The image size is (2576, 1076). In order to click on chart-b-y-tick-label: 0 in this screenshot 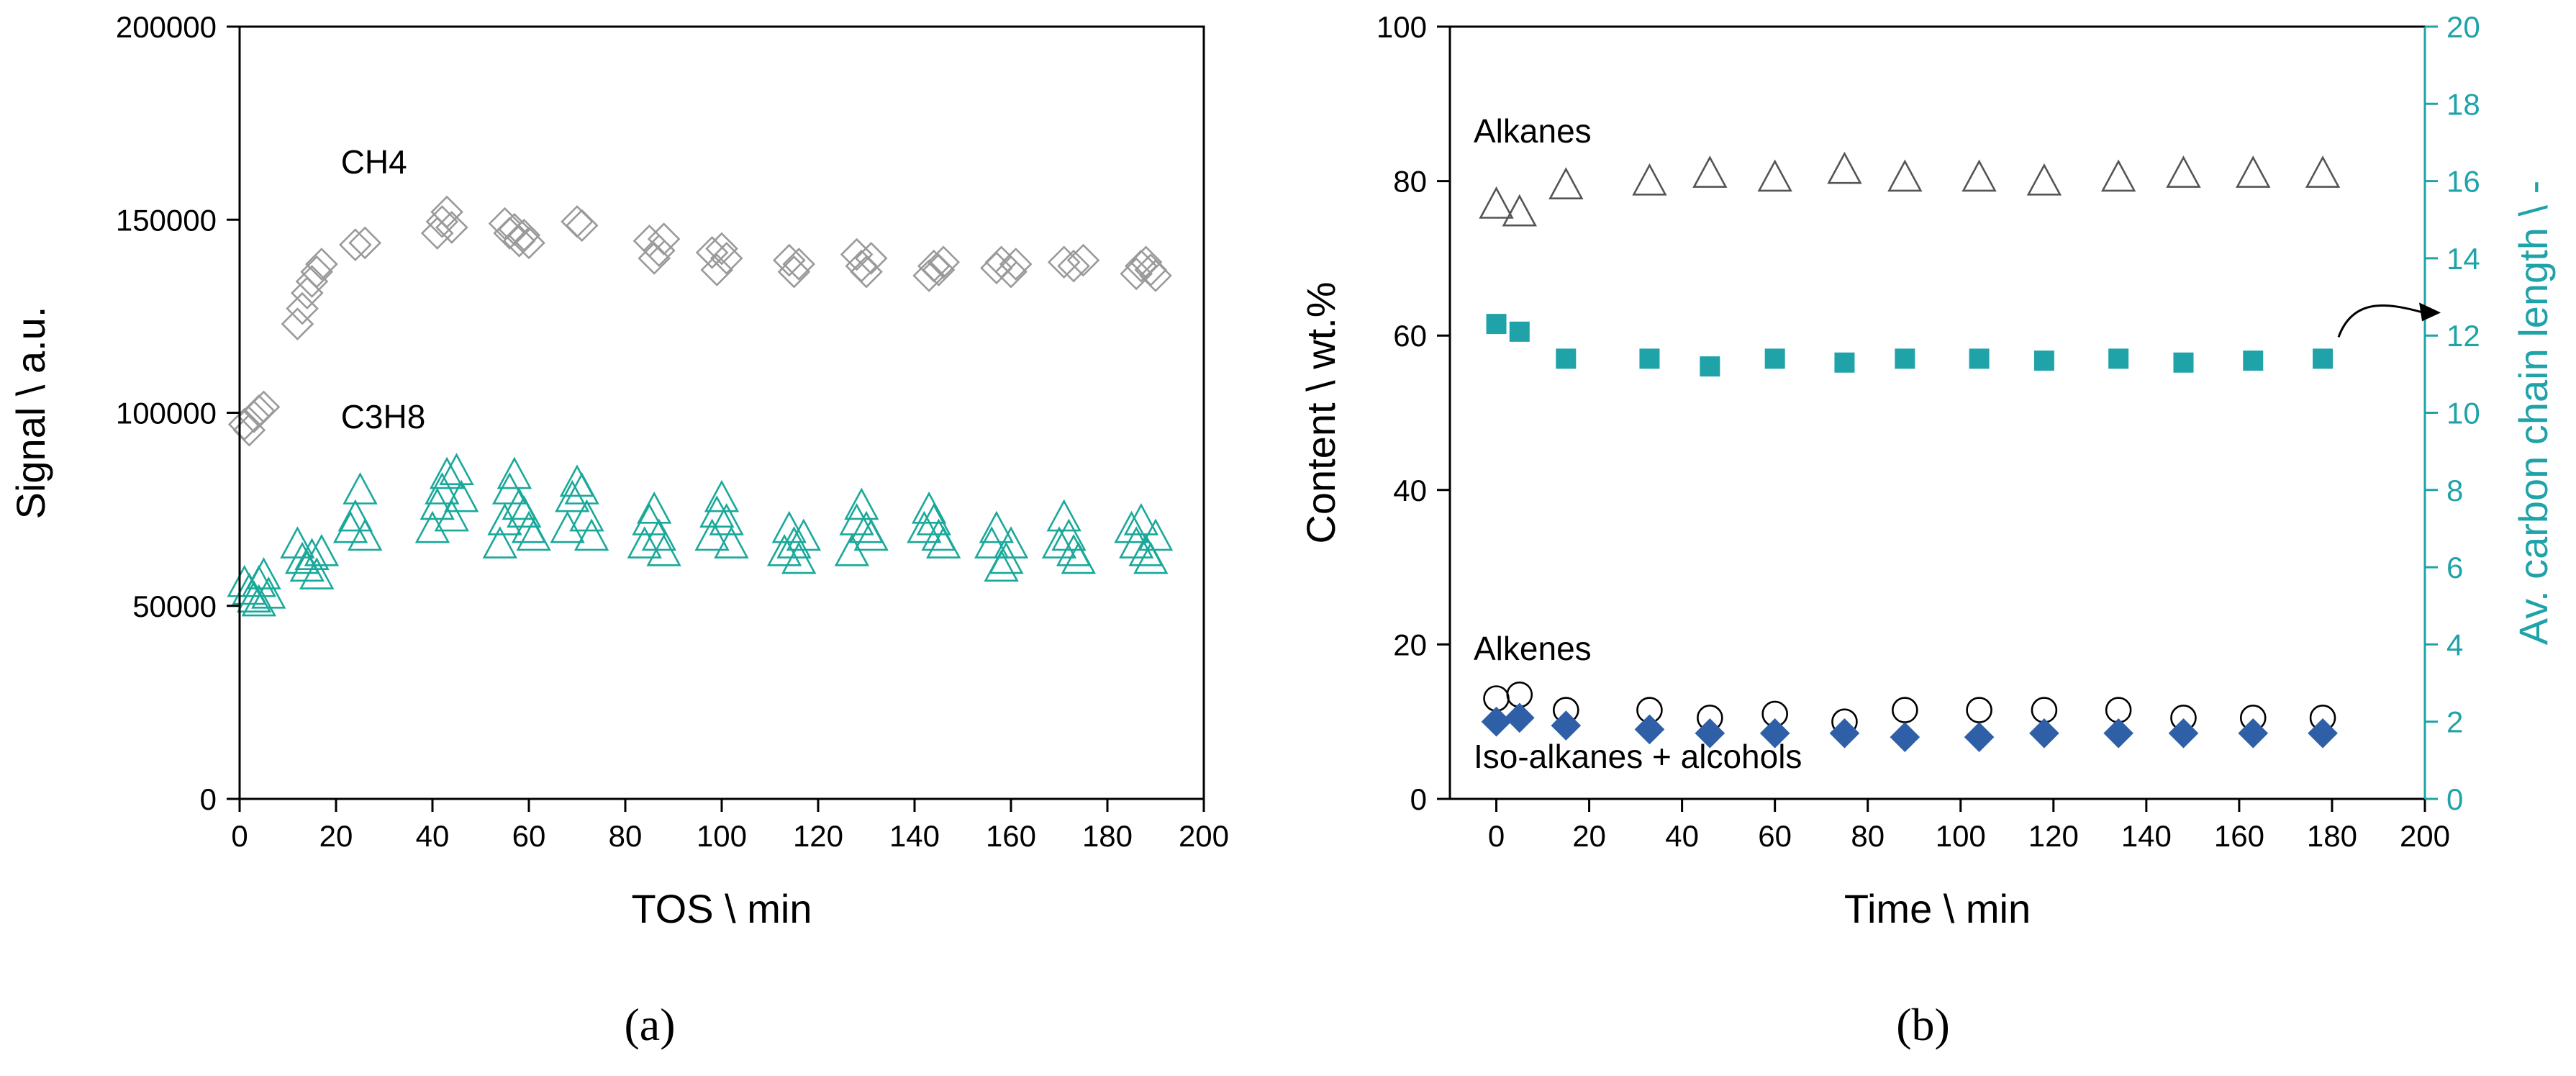, I will do `click(1418, 799)`.